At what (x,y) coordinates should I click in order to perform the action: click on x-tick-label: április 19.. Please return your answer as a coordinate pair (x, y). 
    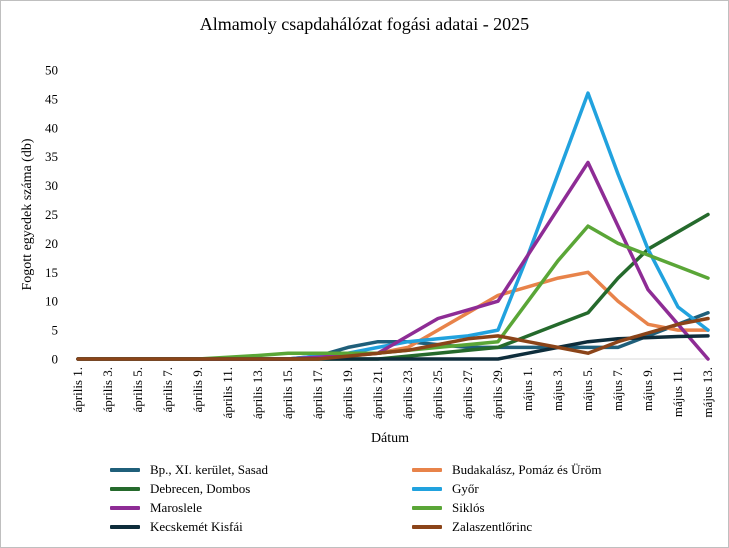
    Looking at the image, I should click on (347, 393).